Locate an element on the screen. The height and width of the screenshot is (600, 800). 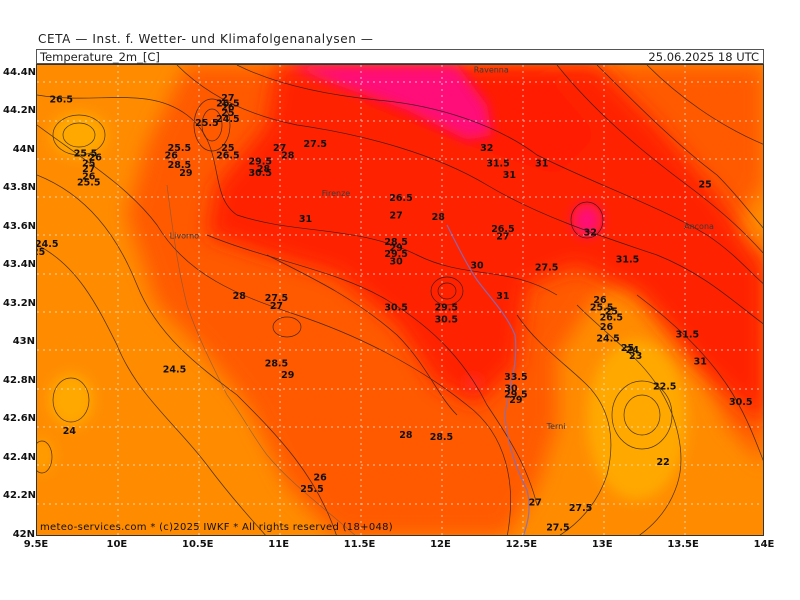
cool-patch-southeast is located at coordinates (637, 420).